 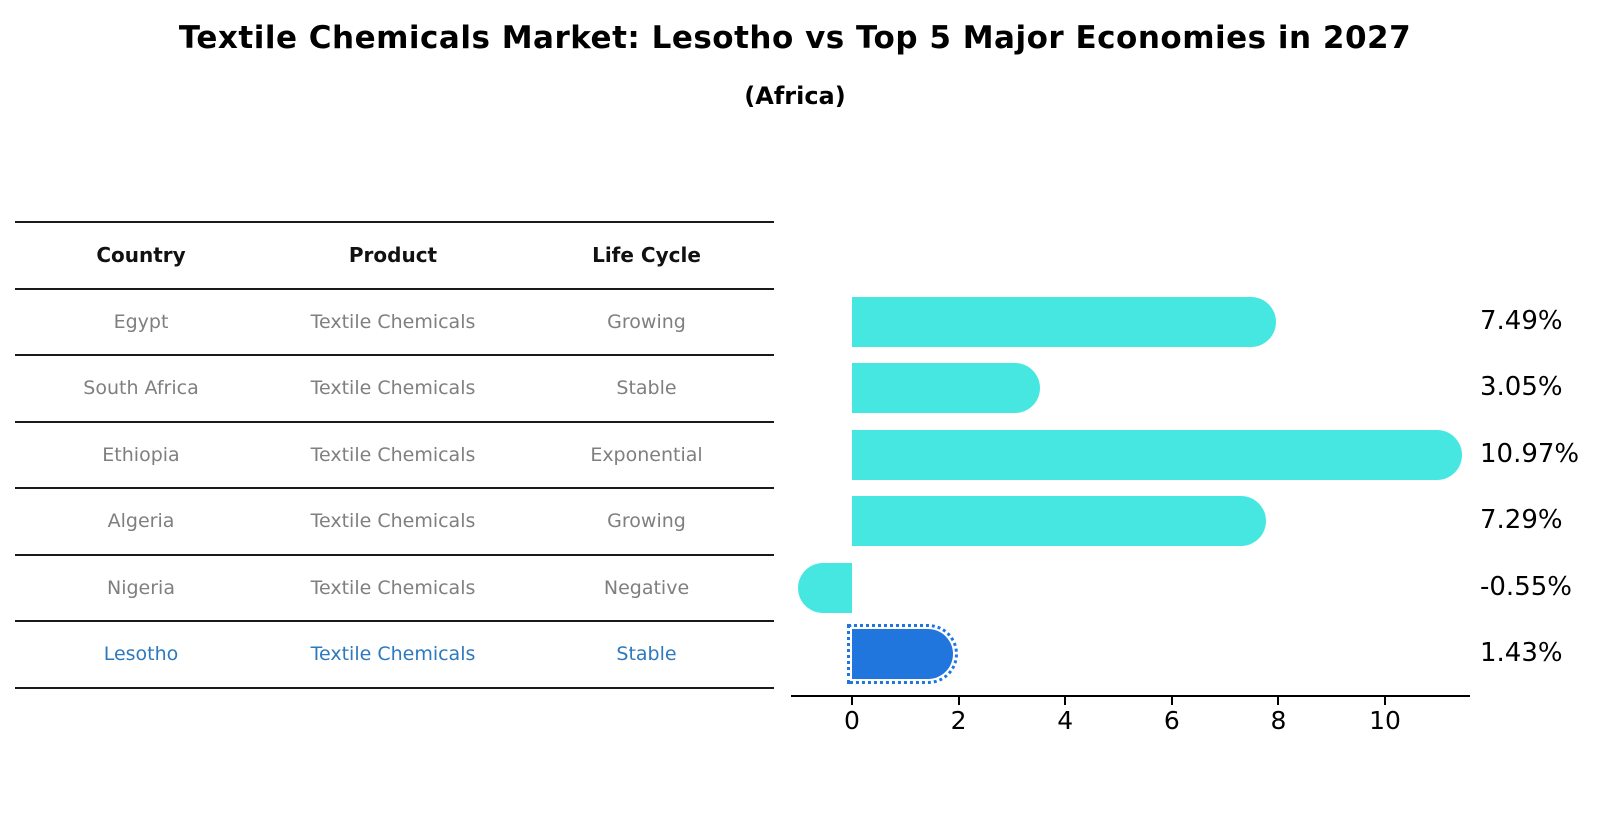 What do you see at coordinates (141, 388) in the screenshot?
I see `table-cell-country: South Africa` at bounding box center [141, 388].